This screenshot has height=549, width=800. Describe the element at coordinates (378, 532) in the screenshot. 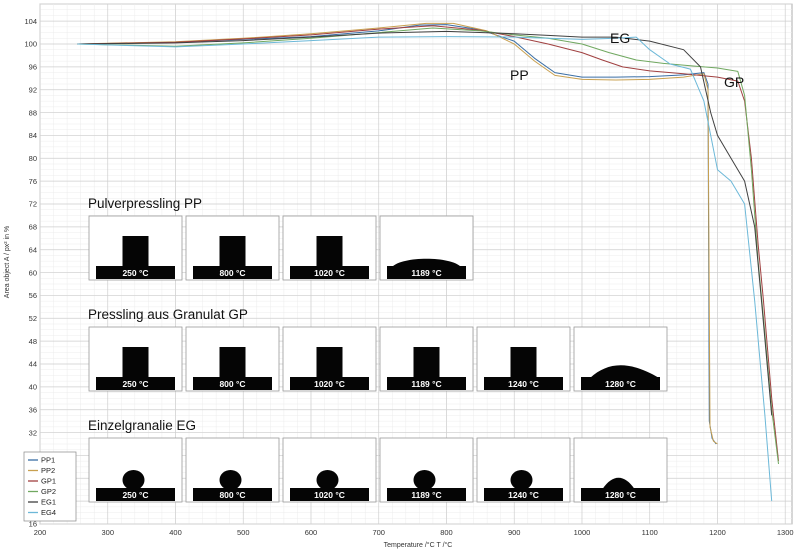

I see `x-tick-label: 700` at that location.